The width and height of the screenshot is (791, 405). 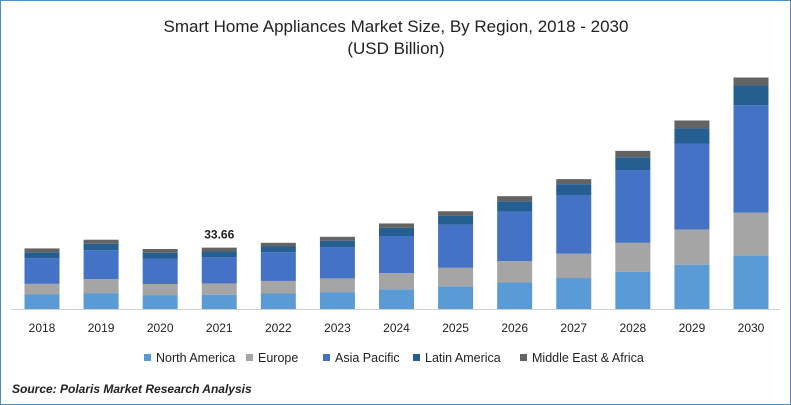 I want to click on legend-label-north-america: North America, so click(x=195, y=358).